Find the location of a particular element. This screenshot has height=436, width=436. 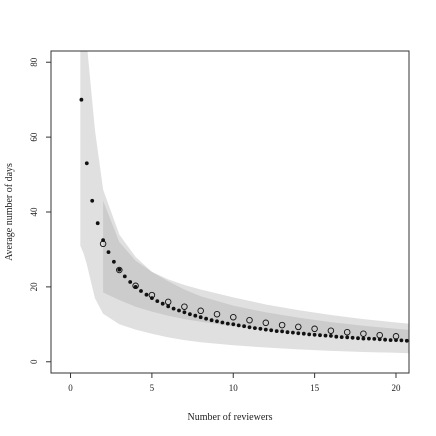

x-tick-label: 5 is located at coordinates (152, 388).